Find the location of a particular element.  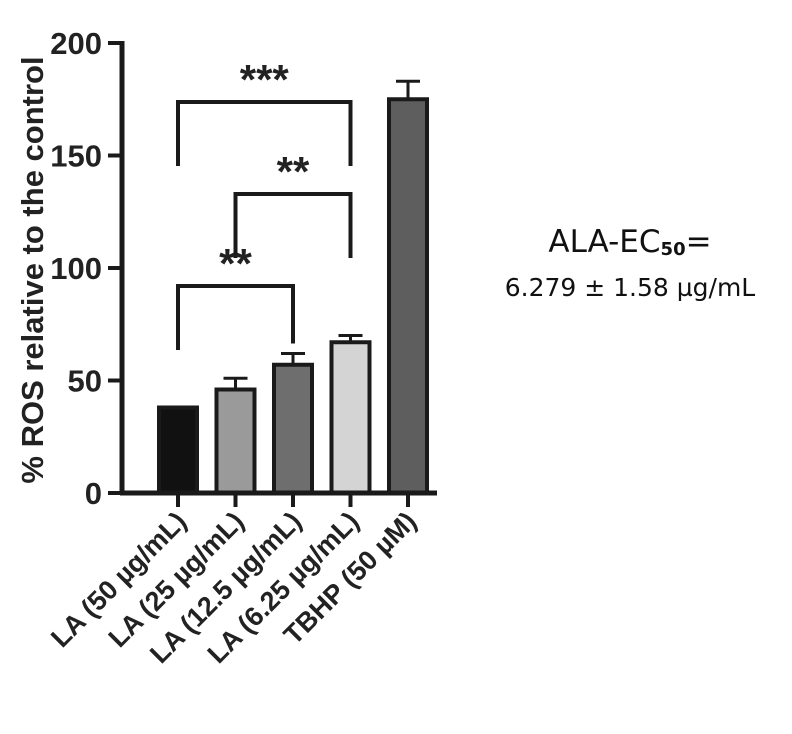

error-bars is located at coordinates (321, 234).